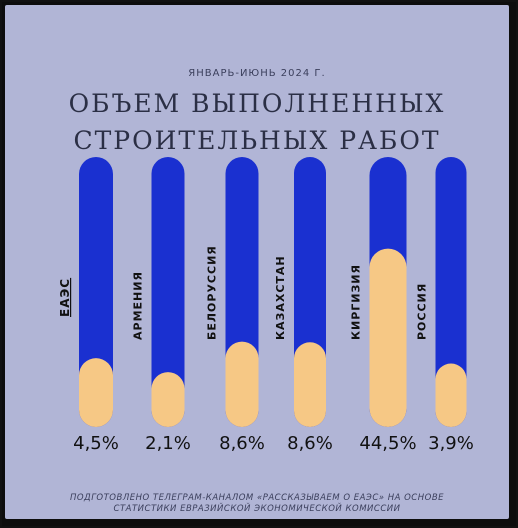  I want to click on bar-6-value-label: 3,9%, so click(451, 443).